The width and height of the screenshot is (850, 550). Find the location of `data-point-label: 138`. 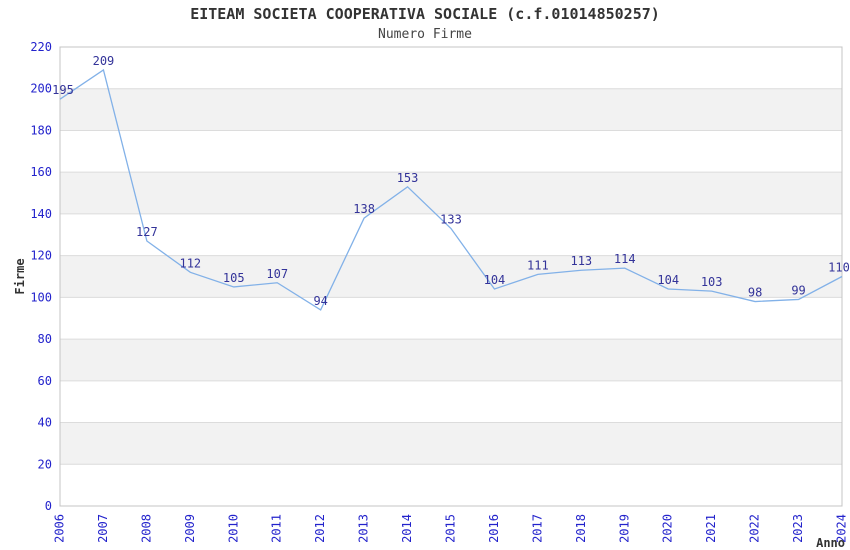

data-point-label: 138 is located at coordinates (364, 209).